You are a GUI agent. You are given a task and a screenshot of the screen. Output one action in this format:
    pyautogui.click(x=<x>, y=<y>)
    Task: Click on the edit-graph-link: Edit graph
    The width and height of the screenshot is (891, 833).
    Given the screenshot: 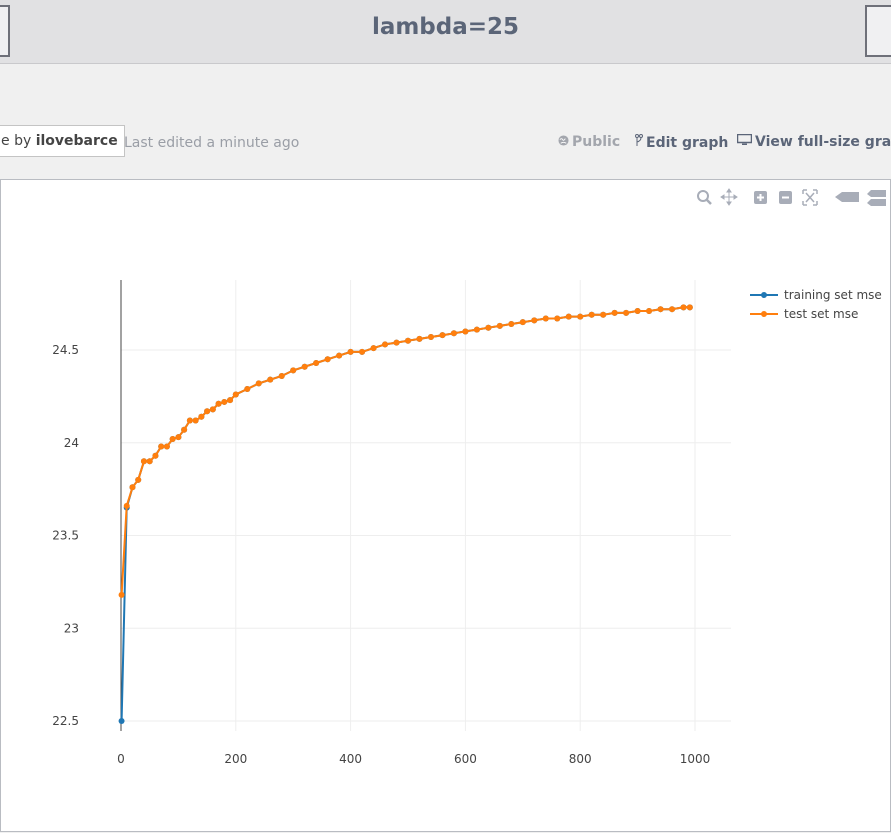 What is the action you would take?
    pyautogui.click(x=681, y=142)
    